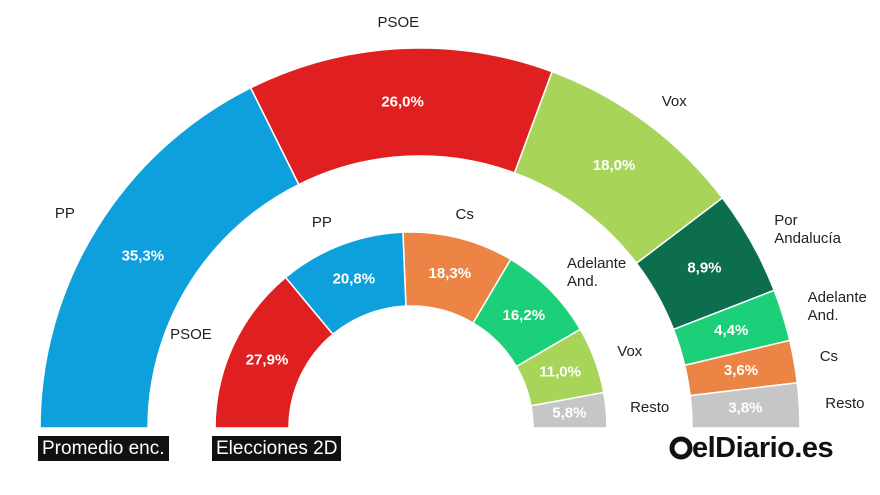 The width and height of the screenshot is (880, 495). I want to click on value-label: 35,3%, so click(143, 255).